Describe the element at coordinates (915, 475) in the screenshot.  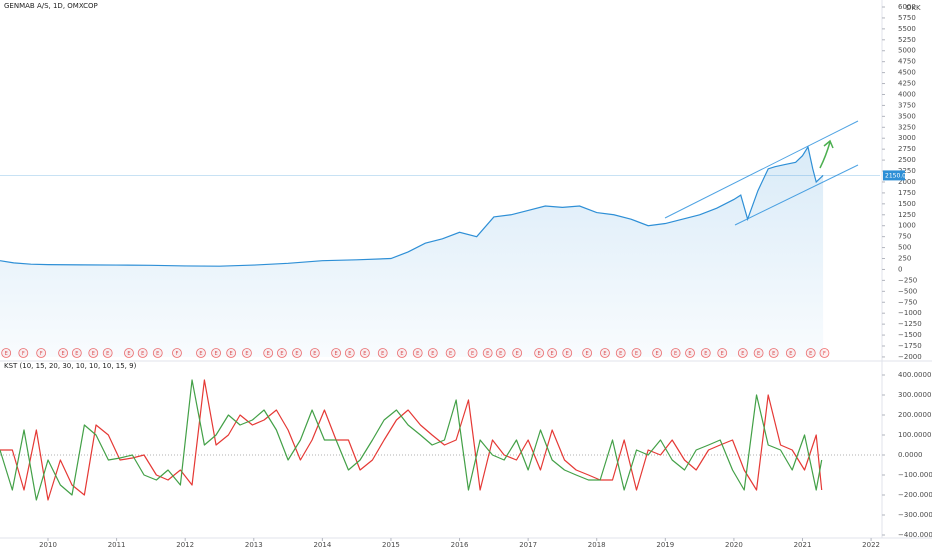
I see `y-tick-label: −100.0000` at that location.